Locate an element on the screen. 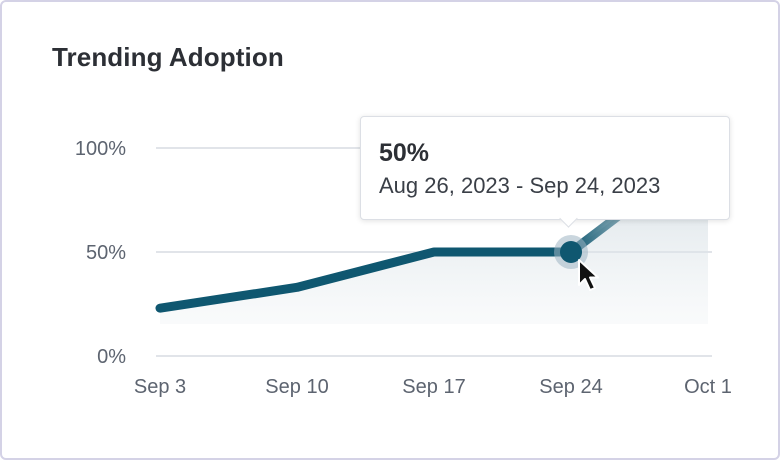  x-tick-label: Sep 10 is located at coordinates (296, 387).